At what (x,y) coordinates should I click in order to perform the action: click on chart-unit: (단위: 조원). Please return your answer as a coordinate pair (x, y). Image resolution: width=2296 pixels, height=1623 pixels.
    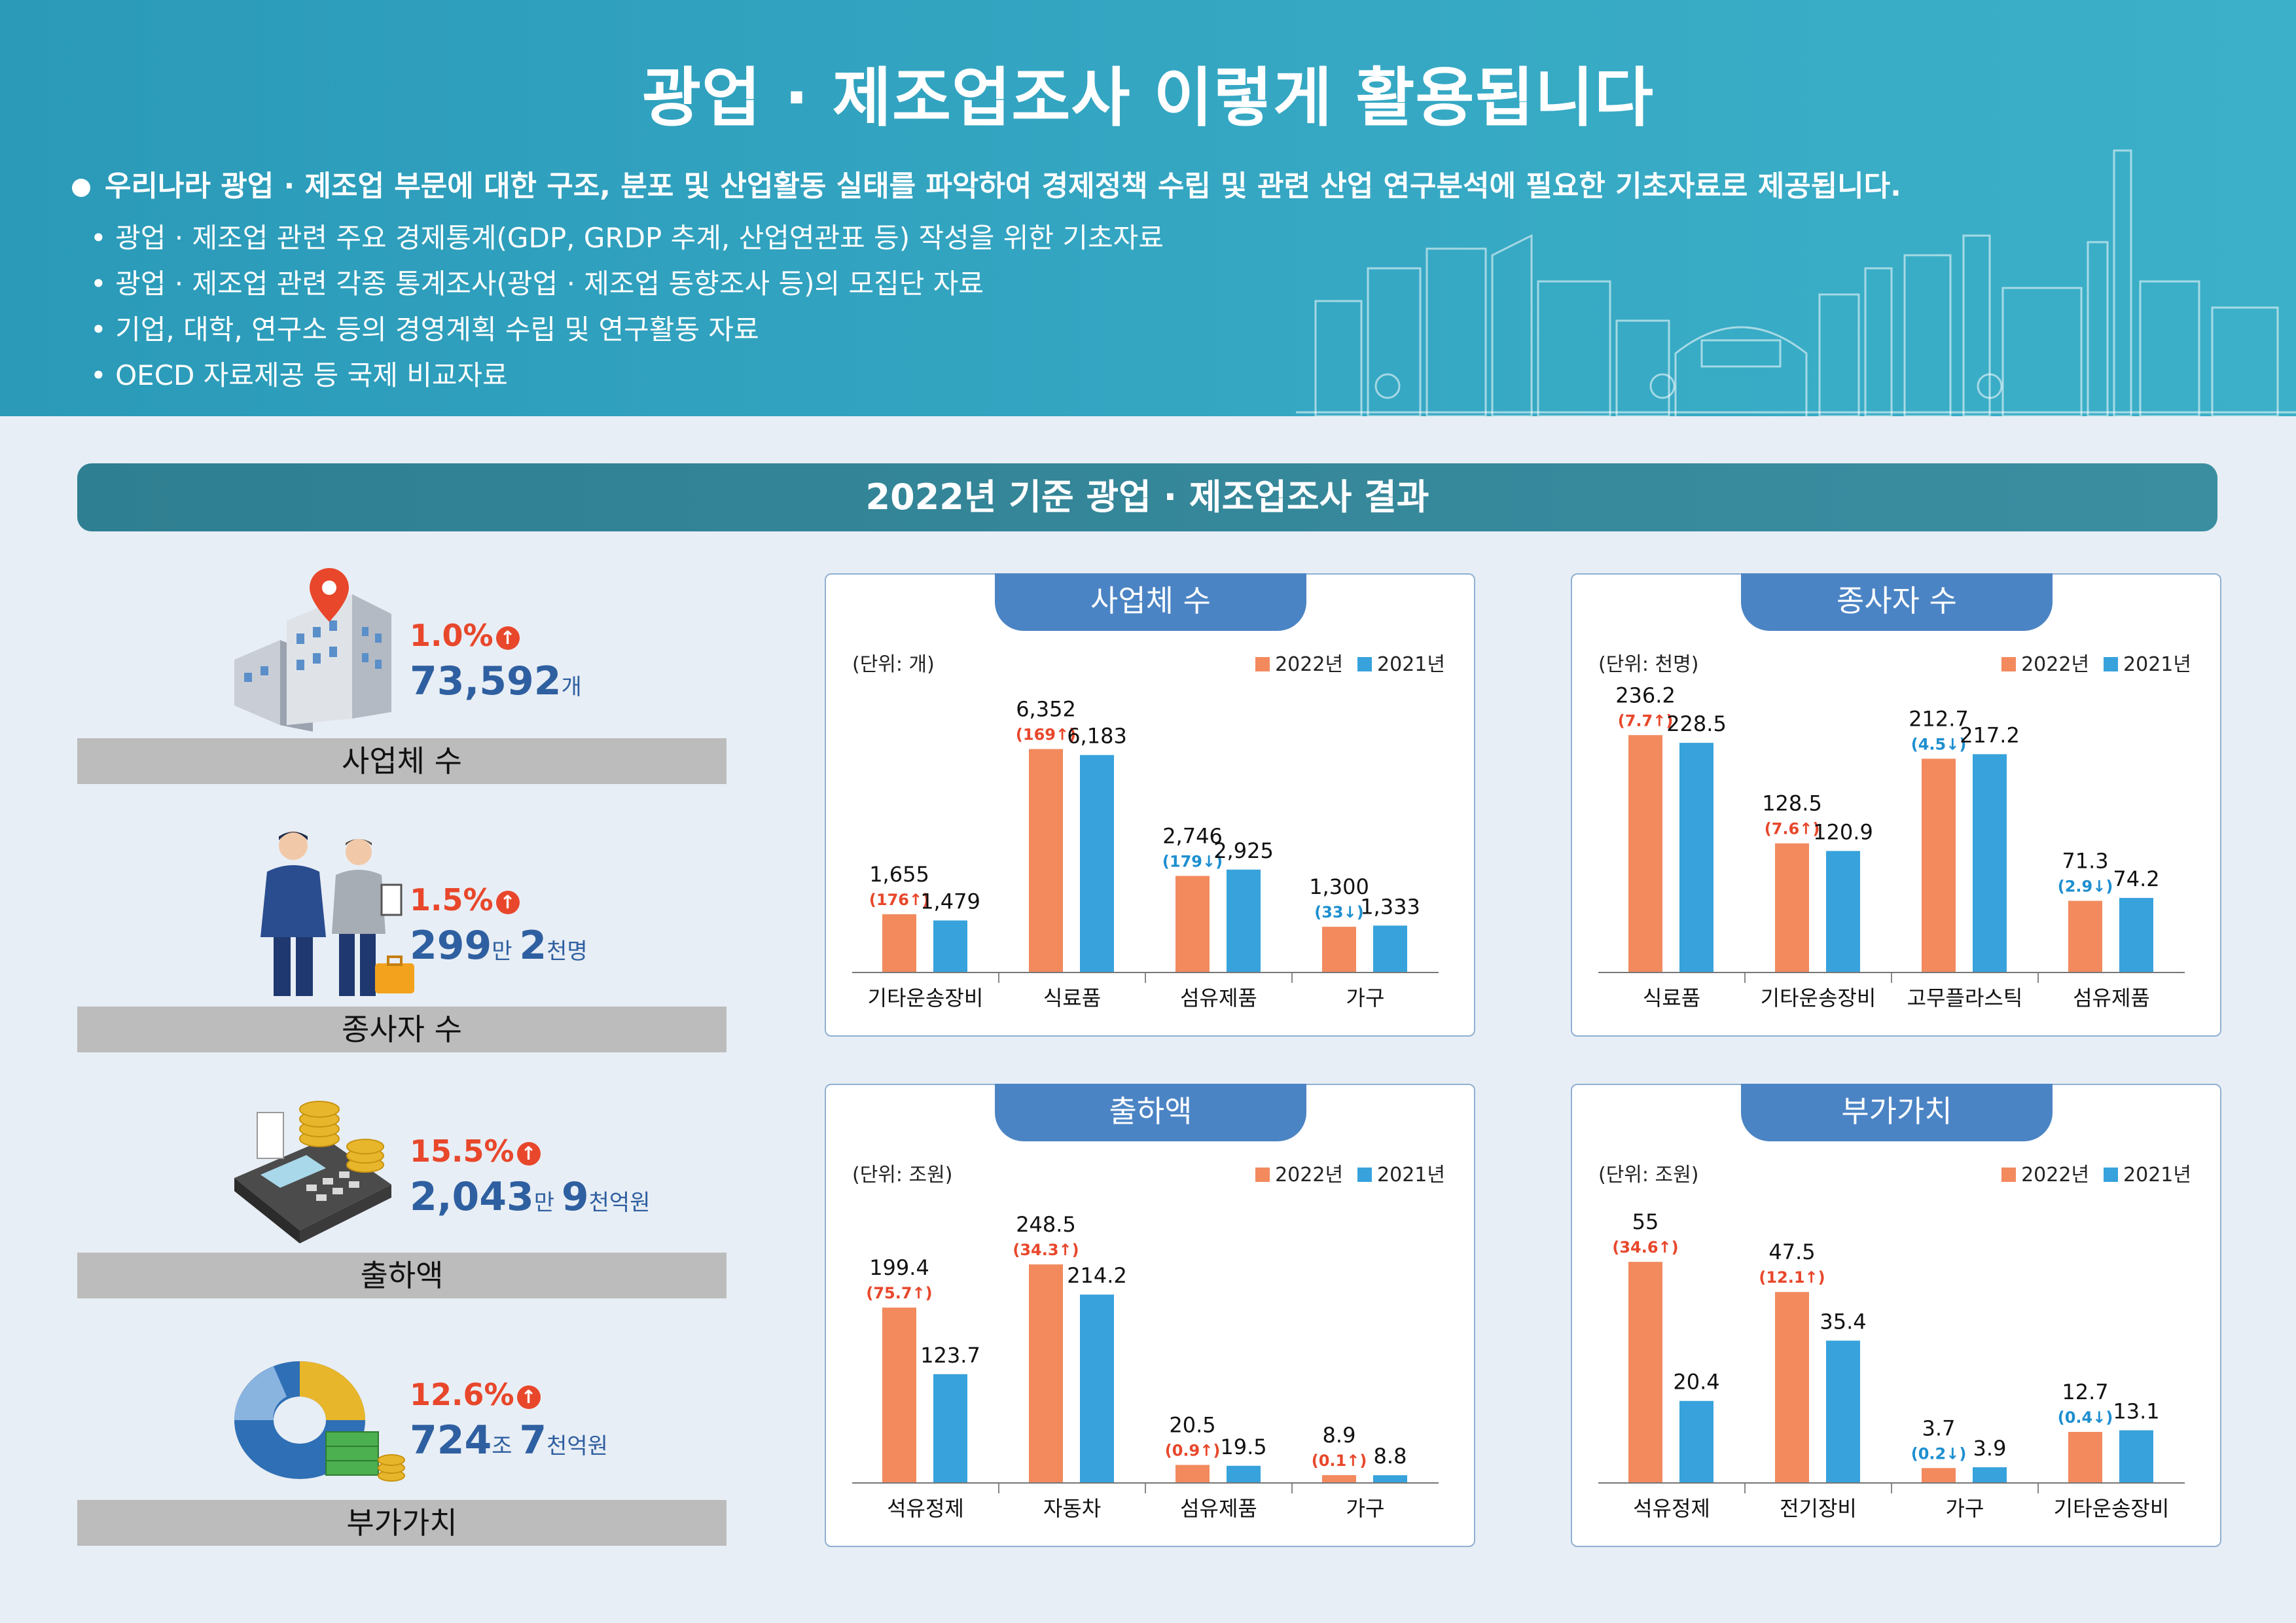
    Looking at the image, I should click on (1648, 1175).